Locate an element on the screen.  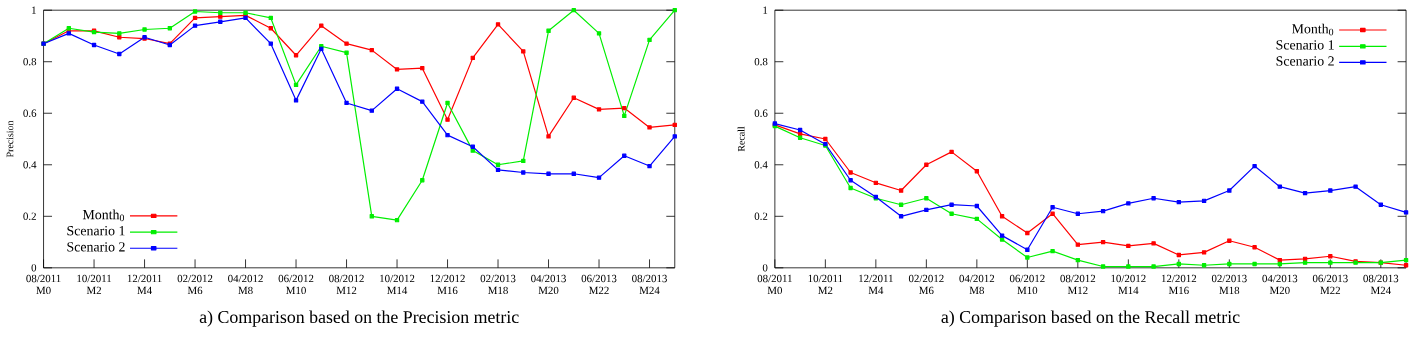
y-axis-title: Precision is located at coordinates (10, 139).